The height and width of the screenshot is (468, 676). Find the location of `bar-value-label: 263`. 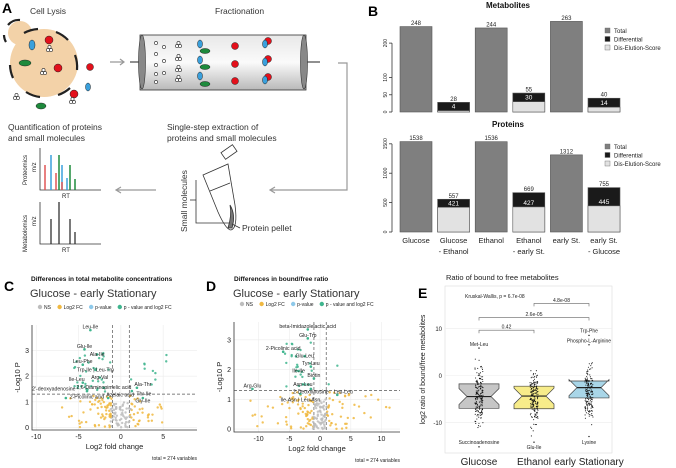

bar-value-label: 263 is located at coordinates (566, 19).